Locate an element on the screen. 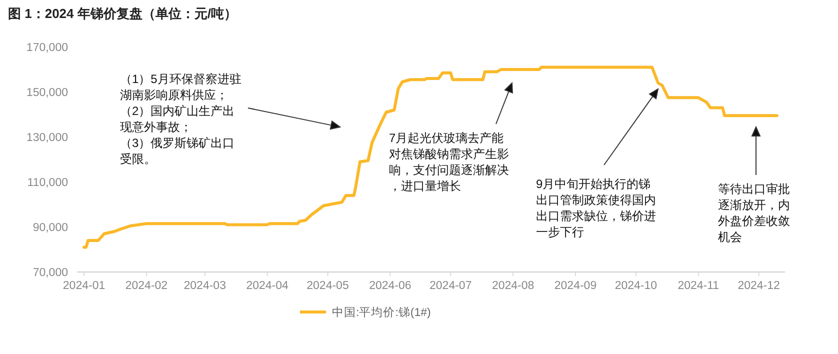 The height and width of the screenshot is (354, 838). legend-label: 中国:平均价:锑(1#) is located at coordinates (382, 312).